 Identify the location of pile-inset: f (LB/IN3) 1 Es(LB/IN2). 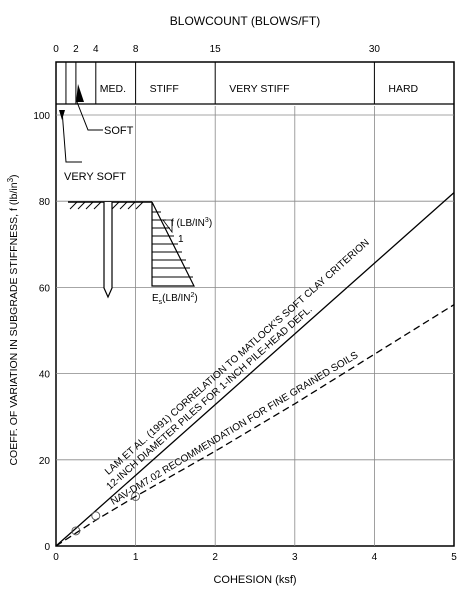
(140, 253).